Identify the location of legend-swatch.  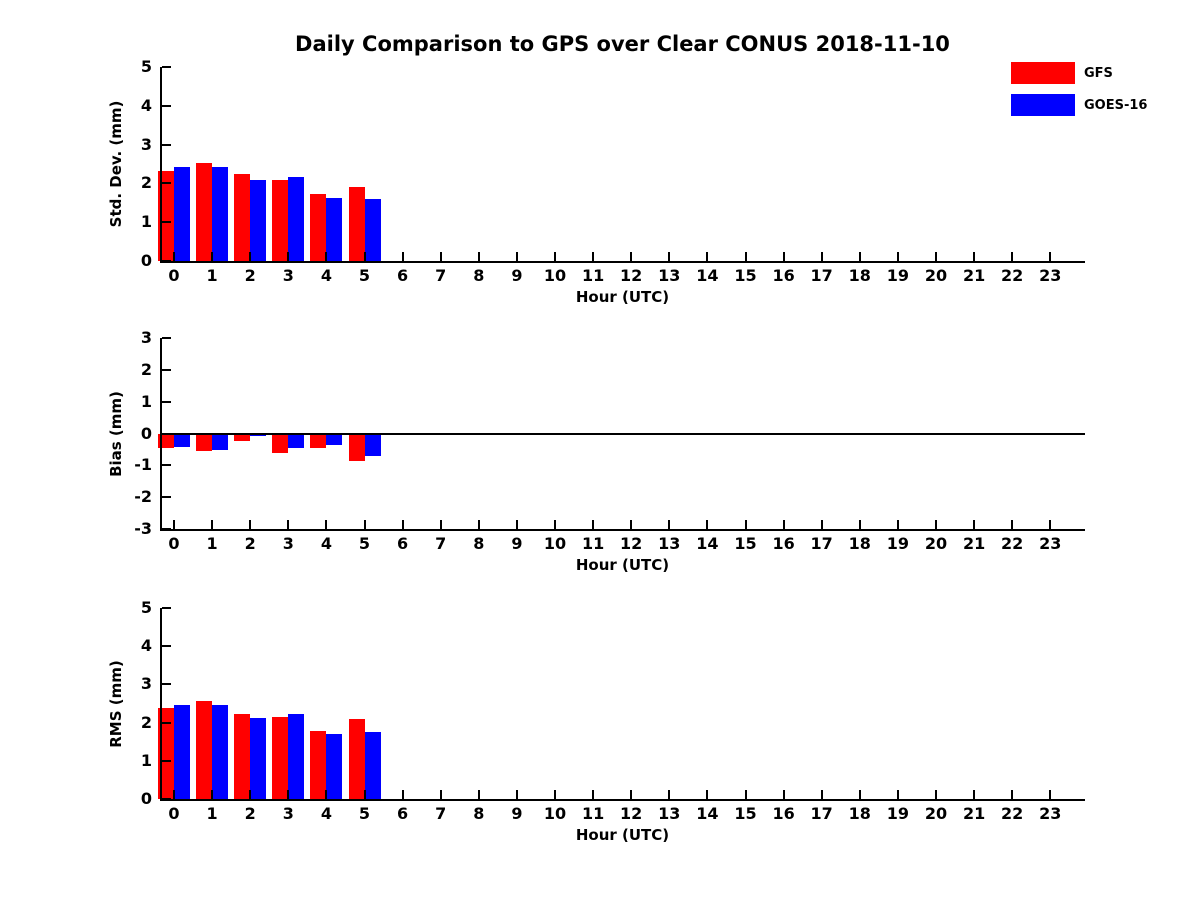
(1043, 73).